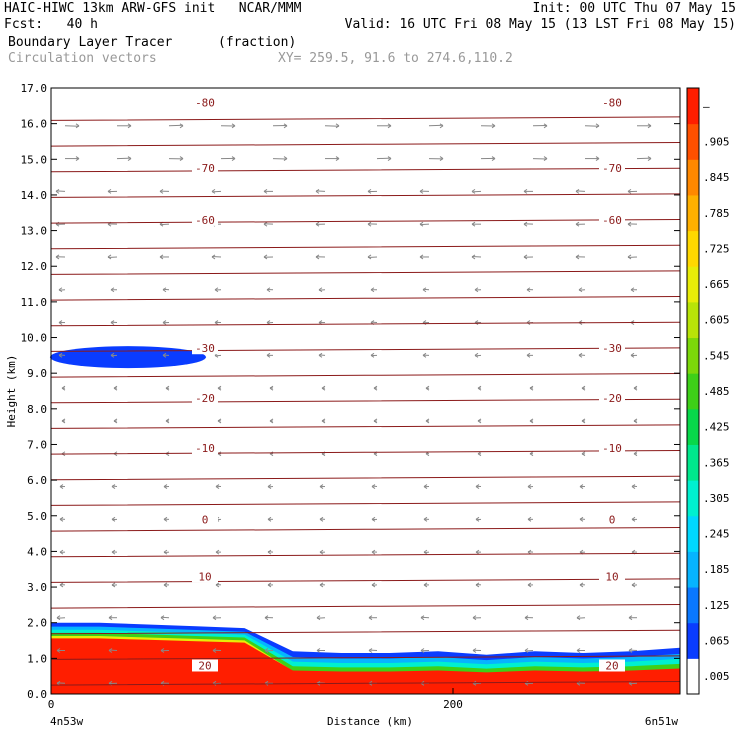 The width and height of the screenshot is (740, 740). What do you see at coordinates (66, 721) in the screenshot?
I see `x-end-label-left: 4n53w` at bounding box center [66, 721].